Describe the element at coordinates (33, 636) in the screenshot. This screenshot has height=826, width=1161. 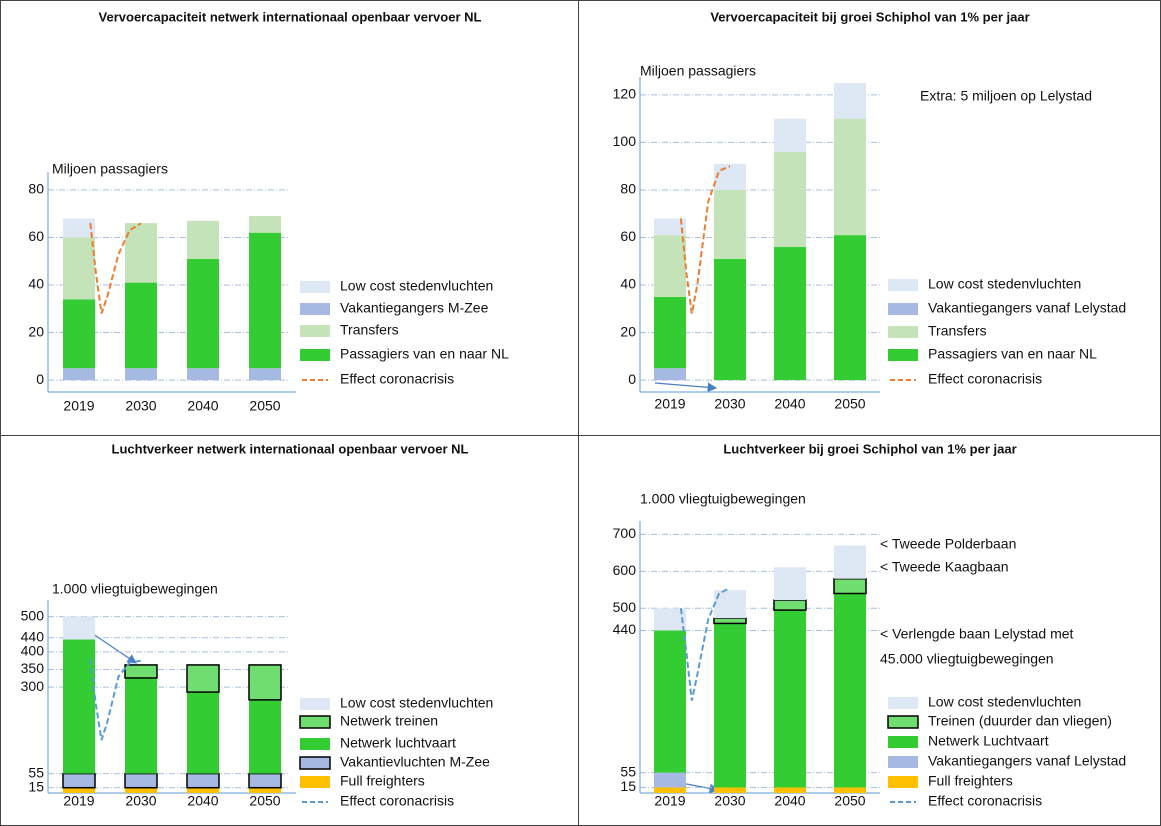
I see `y-tick-label: 440` at that location.